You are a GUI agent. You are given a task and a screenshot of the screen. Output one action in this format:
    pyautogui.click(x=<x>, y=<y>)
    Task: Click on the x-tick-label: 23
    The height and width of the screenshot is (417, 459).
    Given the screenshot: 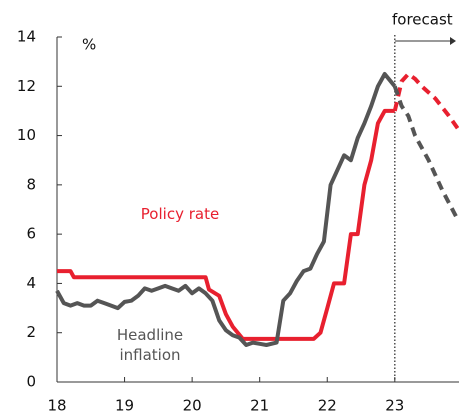 What is the action you would take?
    pyautogui.click(x=394, y=406)
    